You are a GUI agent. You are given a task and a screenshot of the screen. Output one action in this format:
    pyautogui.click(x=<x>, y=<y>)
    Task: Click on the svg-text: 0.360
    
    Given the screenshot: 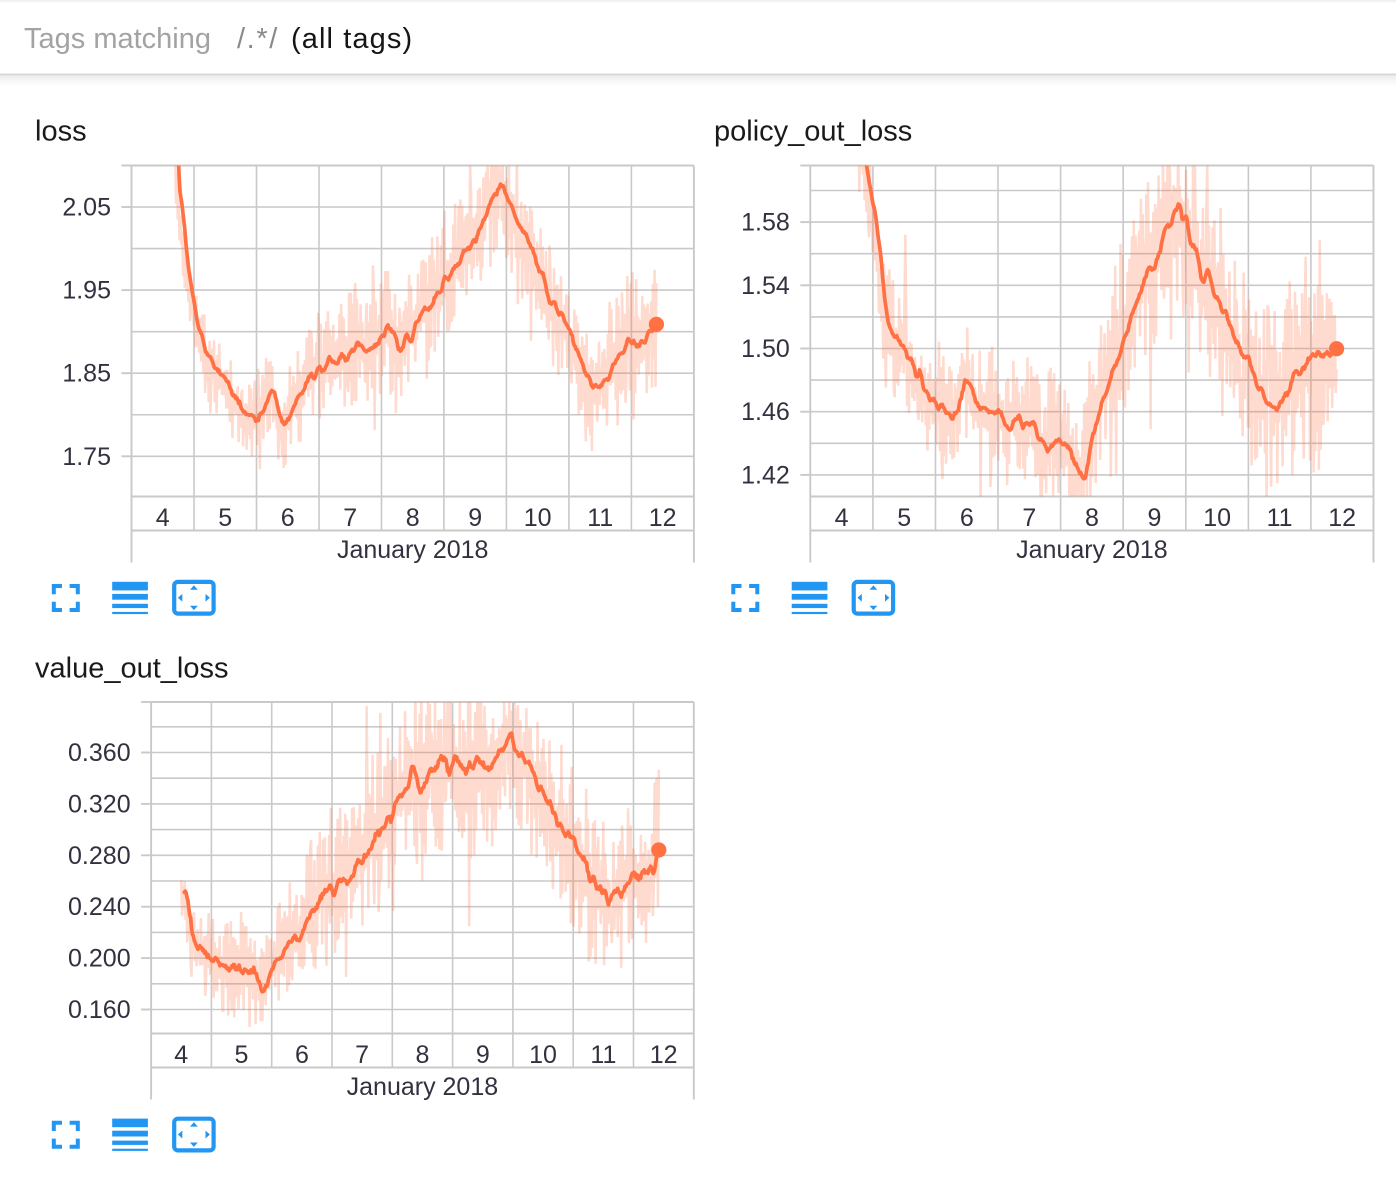 What is the action you would take?
    pyautogui.click(x=99, y=753)
    